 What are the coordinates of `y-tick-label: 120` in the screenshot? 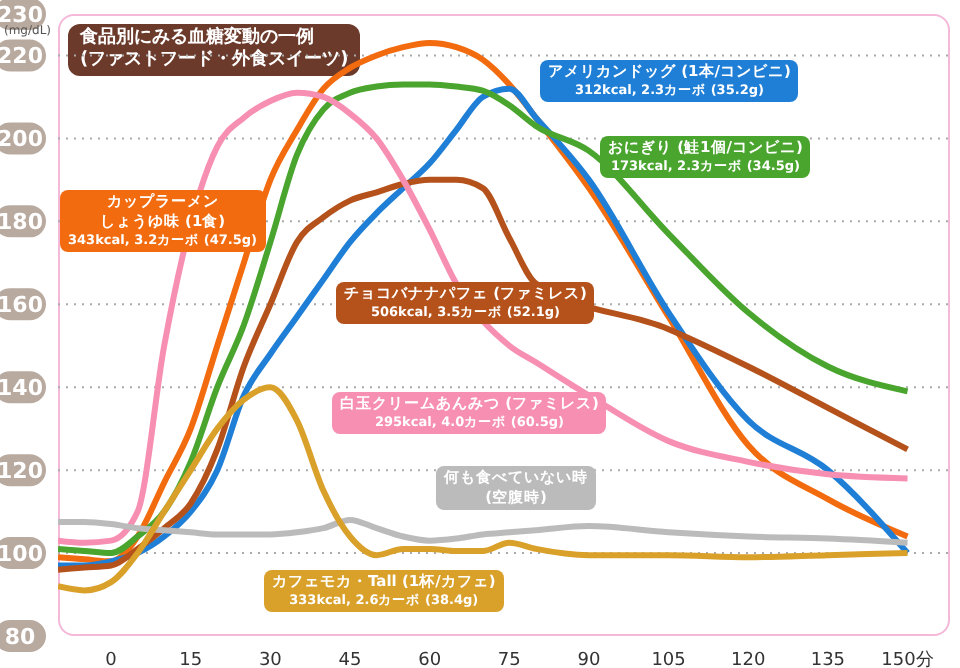 It's located at (22, 471).